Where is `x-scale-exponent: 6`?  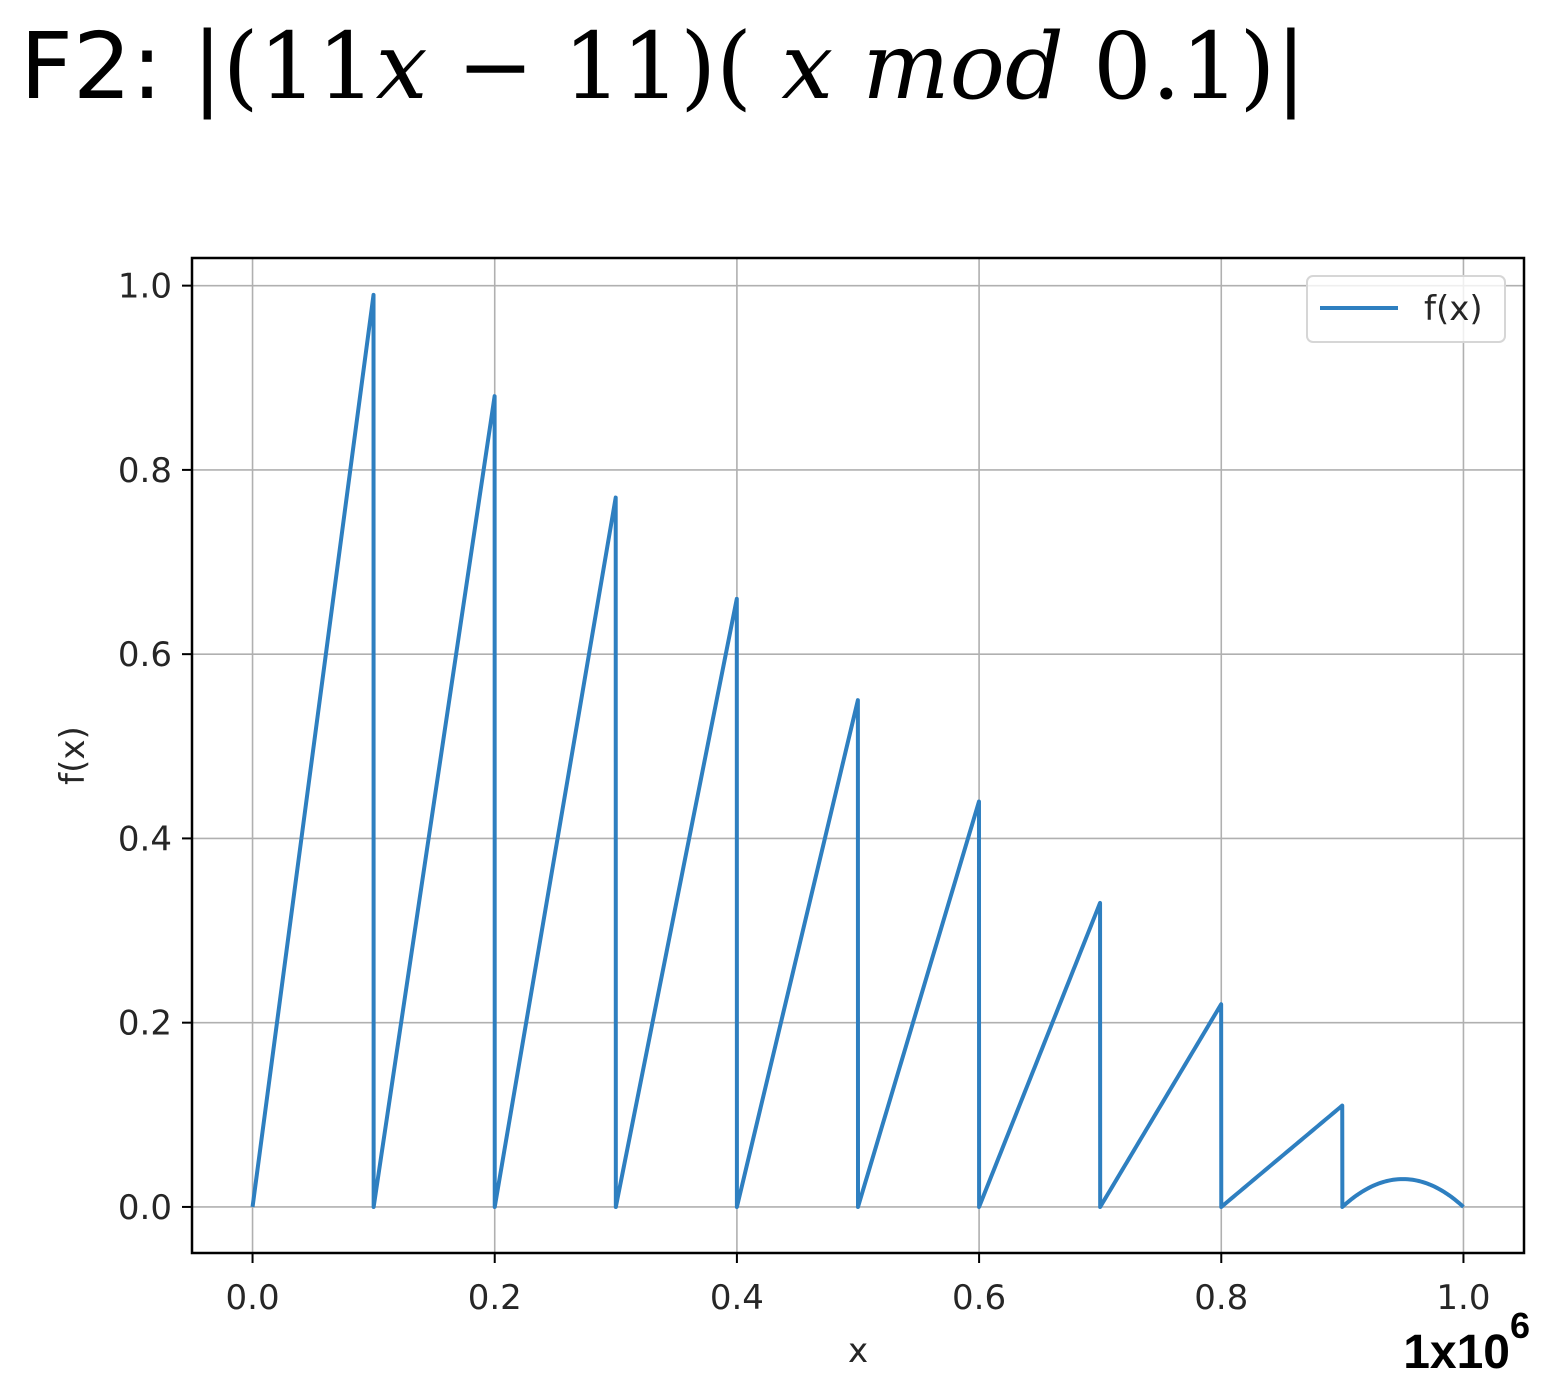 x-scale-exponent: 6 is located at coordinates (1520, 1325).